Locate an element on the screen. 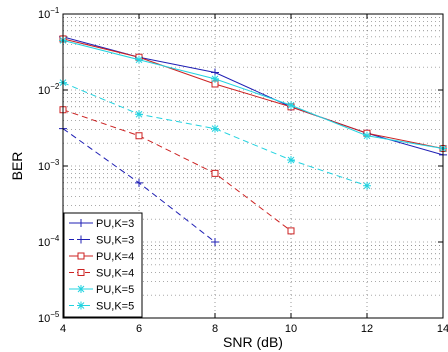  x-tick-label: 6 is located at coordinates (139, 329).